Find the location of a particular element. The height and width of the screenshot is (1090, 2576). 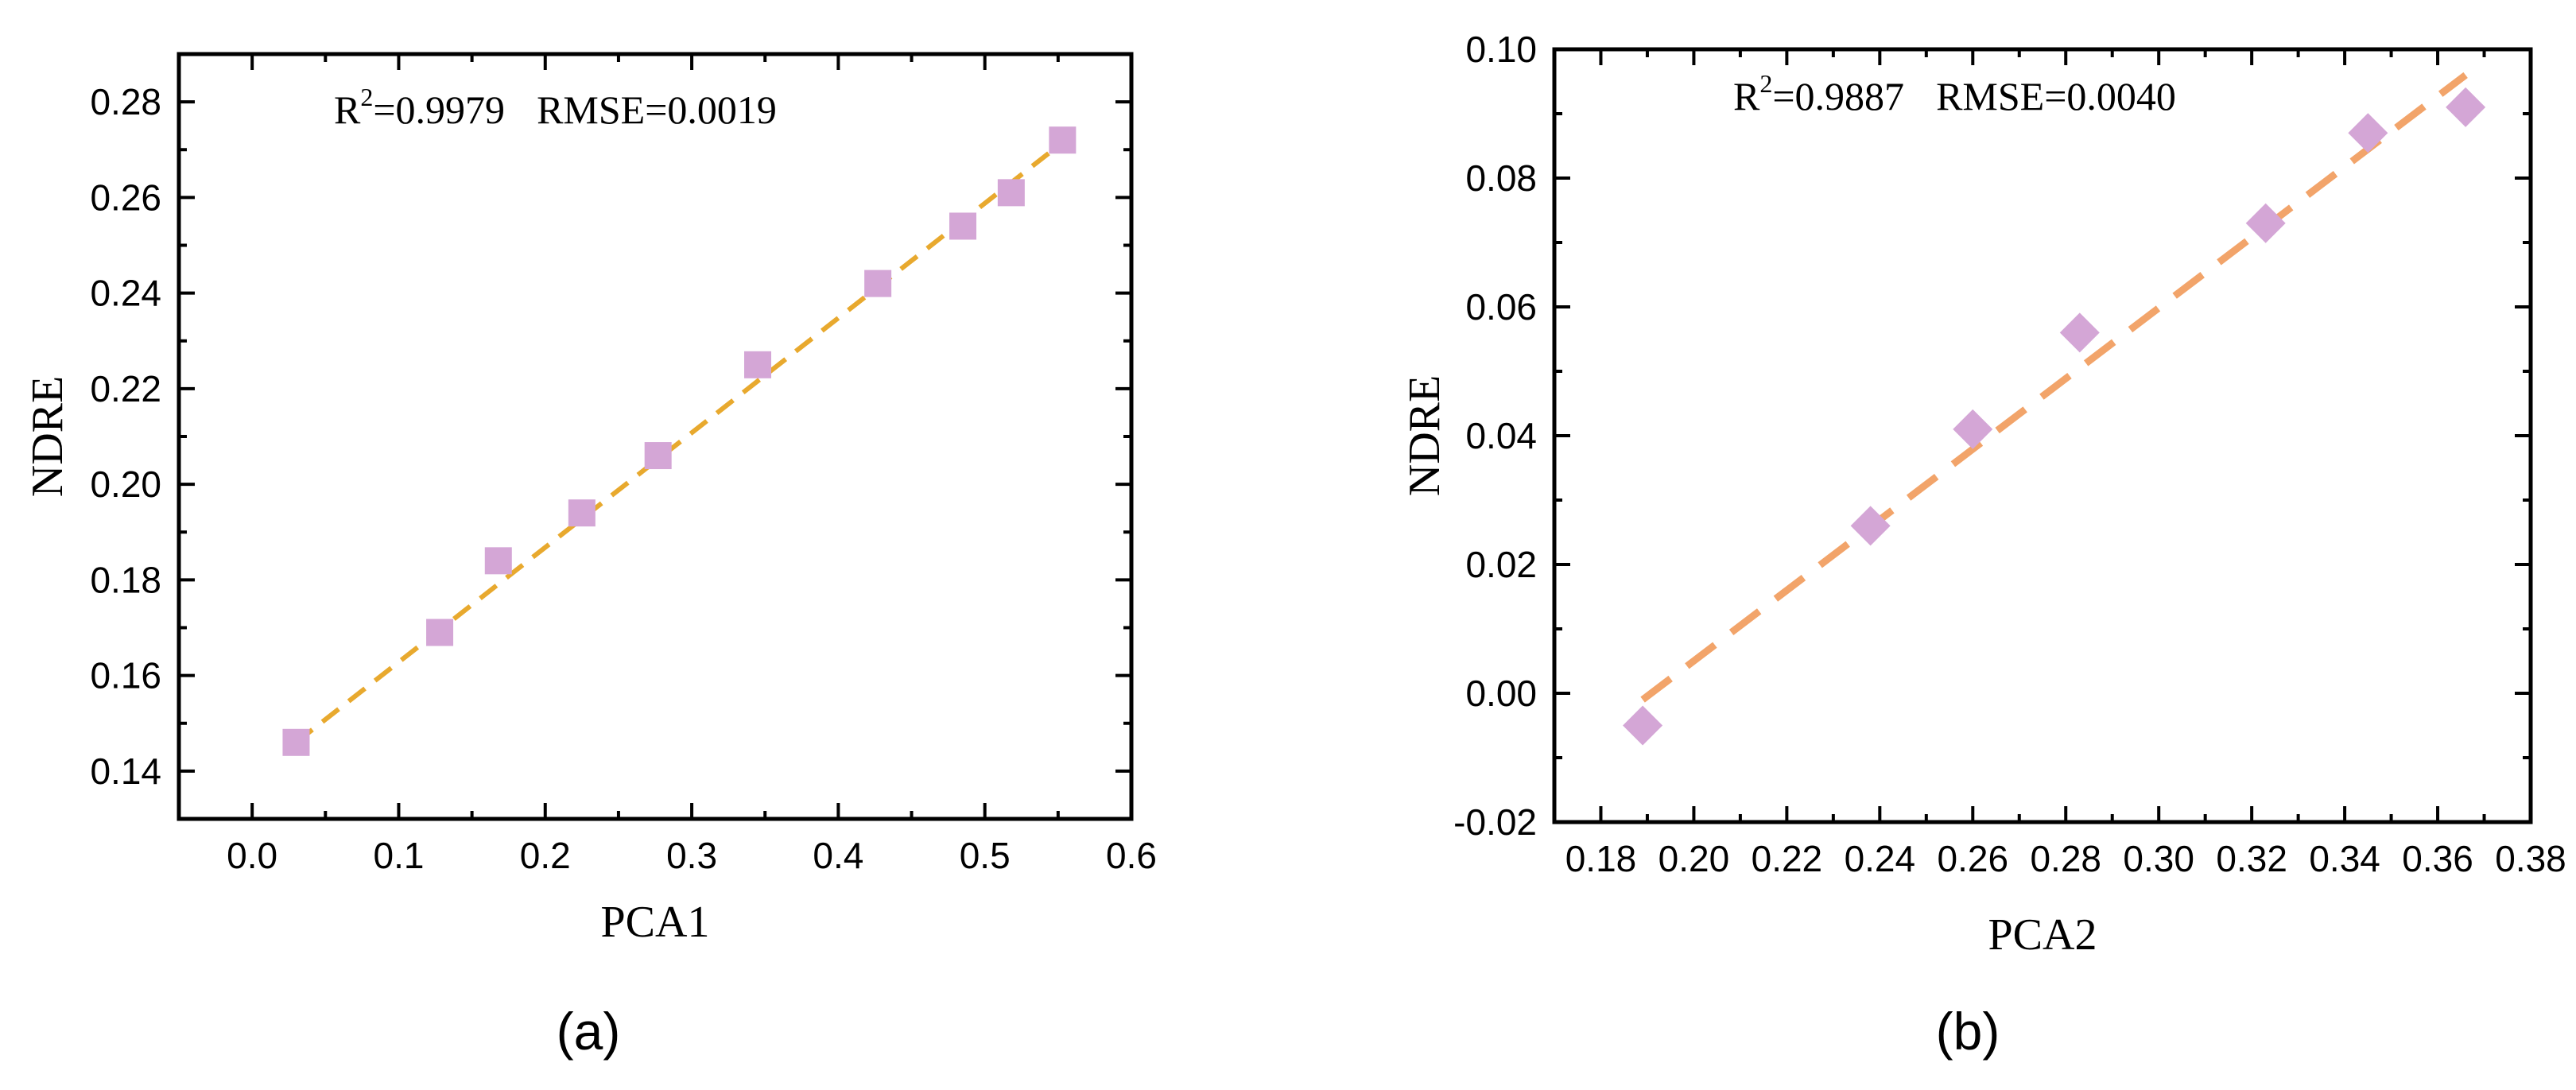

y-tick-label: 0.16 is located at coordinates (125, 675).